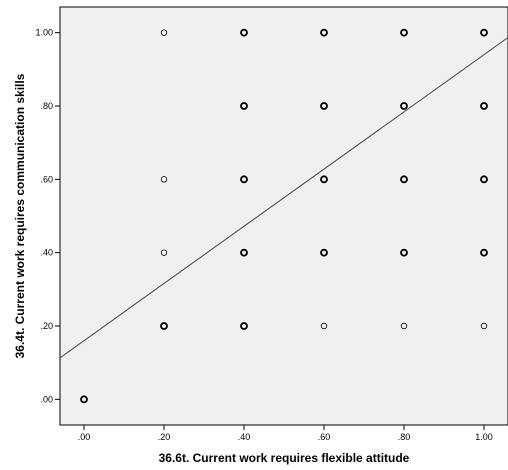 This screenshot has width=508, height=470. I want to click on y-tick-label: .40, so click(46, 253).